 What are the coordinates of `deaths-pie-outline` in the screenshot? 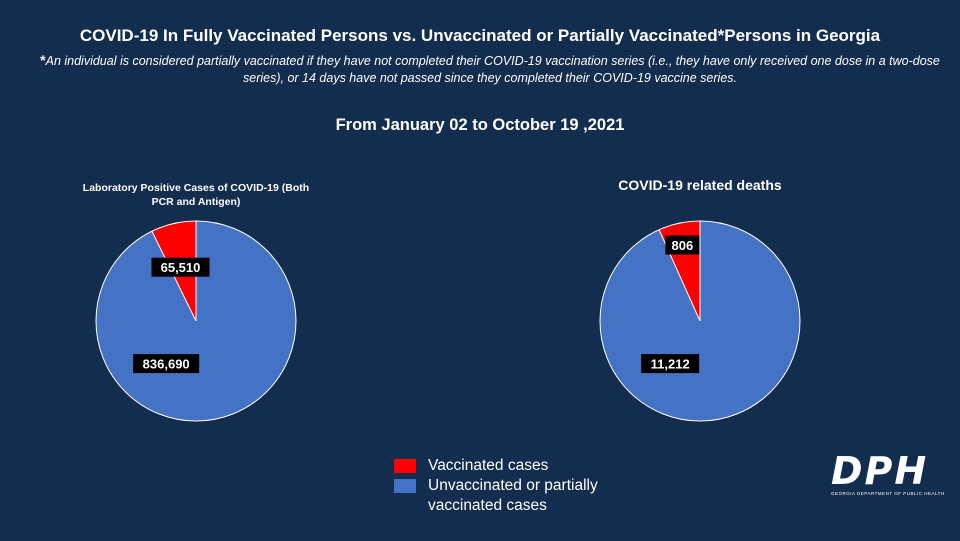 It's located at (700, 321).